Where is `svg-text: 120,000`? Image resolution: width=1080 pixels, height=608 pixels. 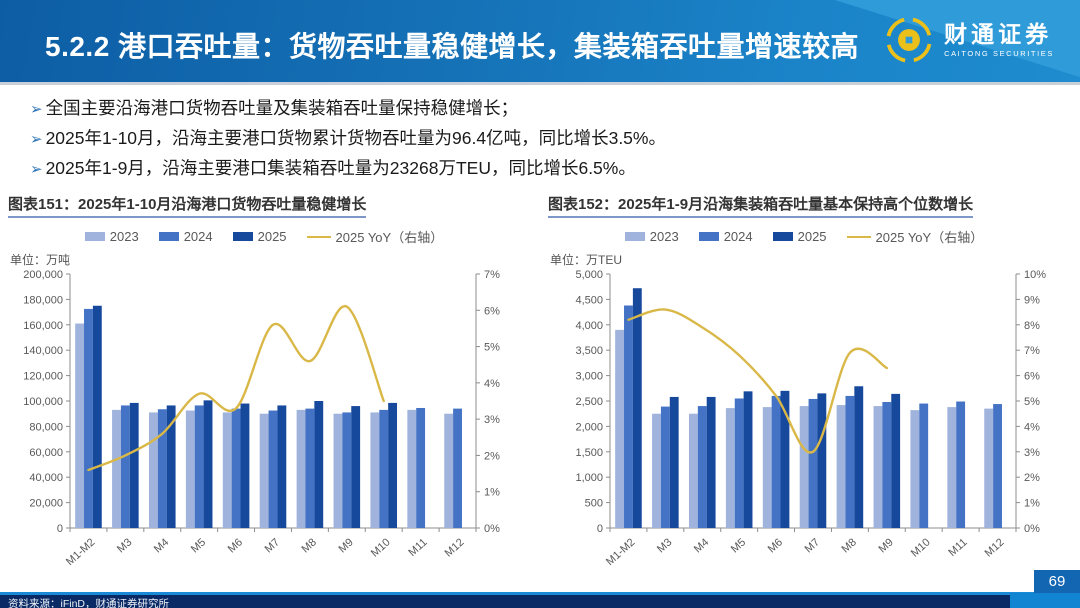 svg-text: 120,000 is located at coordinates (43, 377).